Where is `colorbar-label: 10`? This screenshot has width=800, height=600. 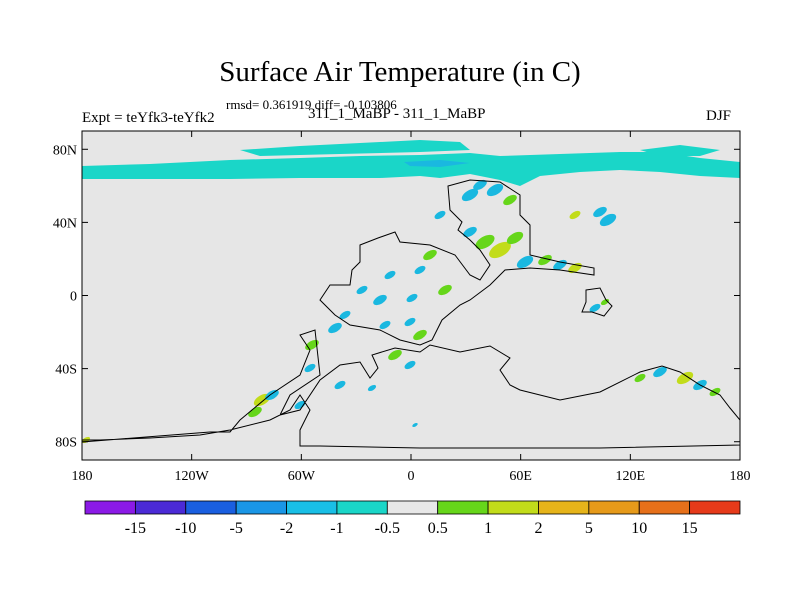
colorbar-label: 10 is located at coordinates (639, 528).